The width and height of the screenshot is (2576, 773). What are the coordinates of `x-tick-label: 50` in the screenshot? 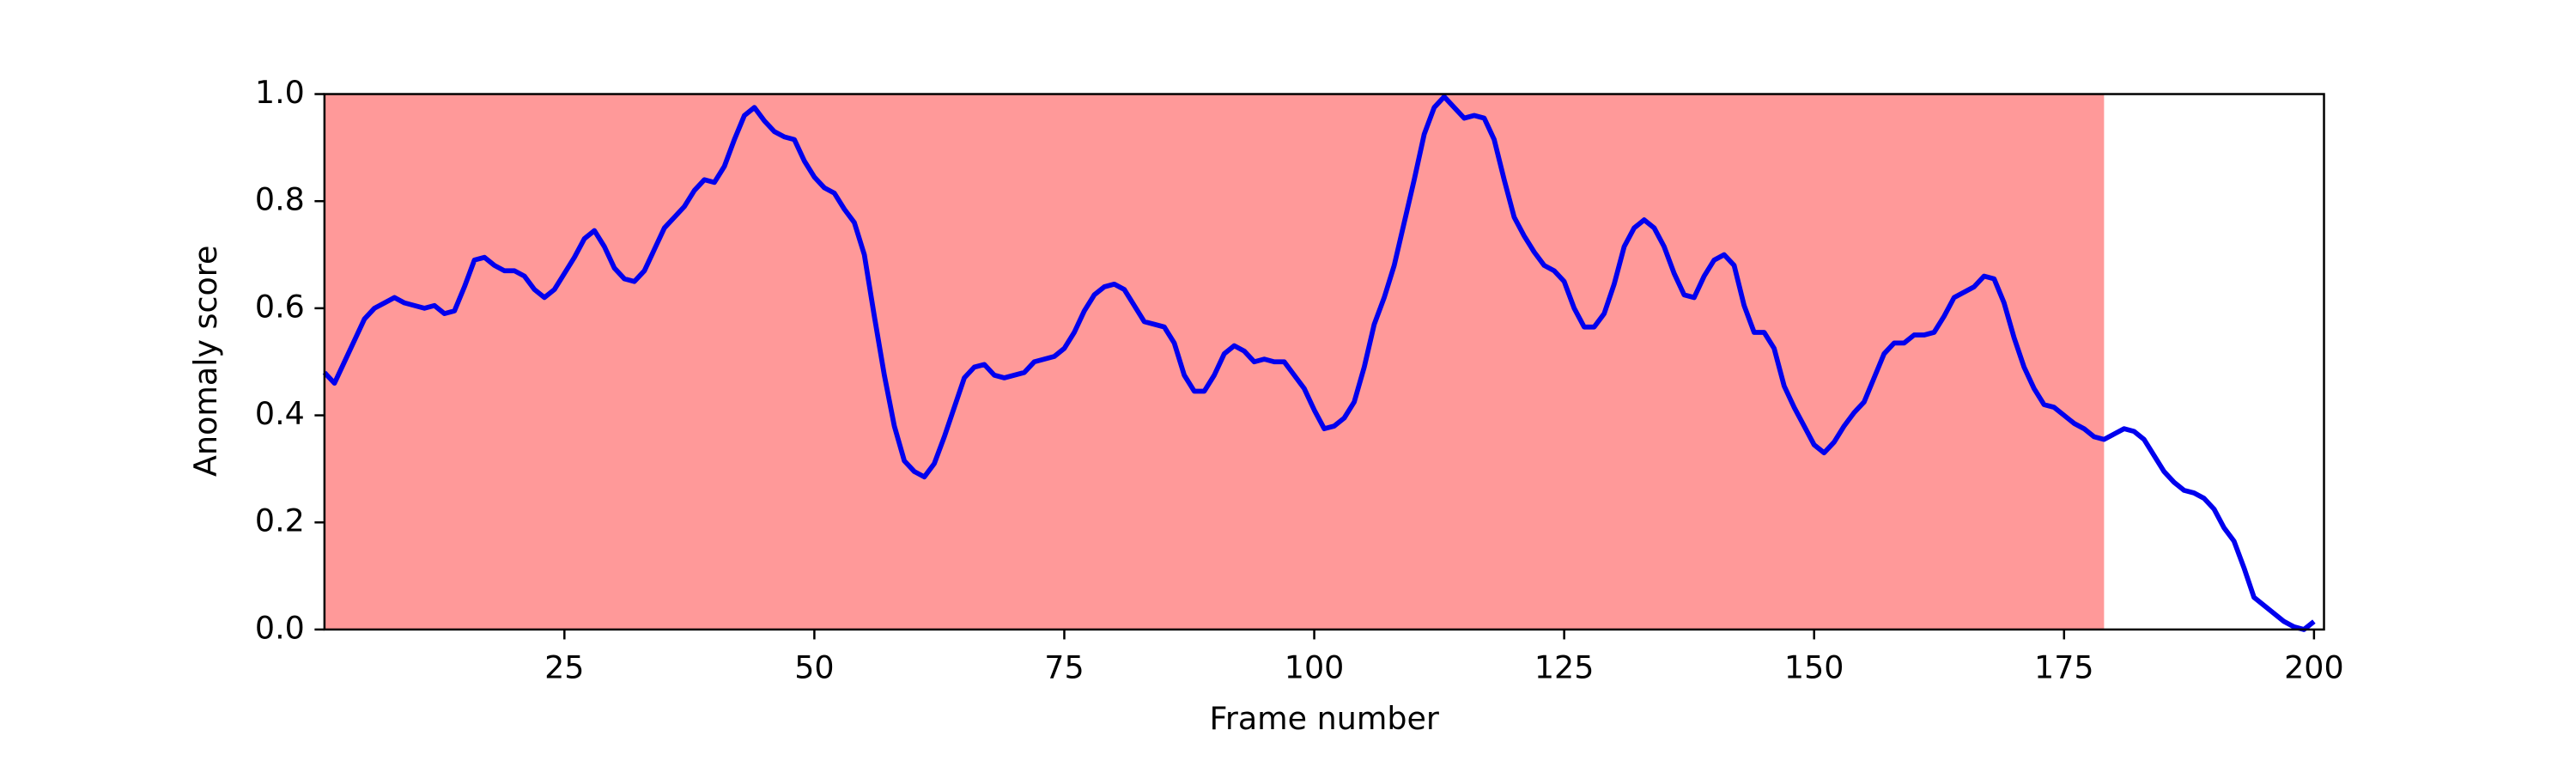 It's located at (814, 666).